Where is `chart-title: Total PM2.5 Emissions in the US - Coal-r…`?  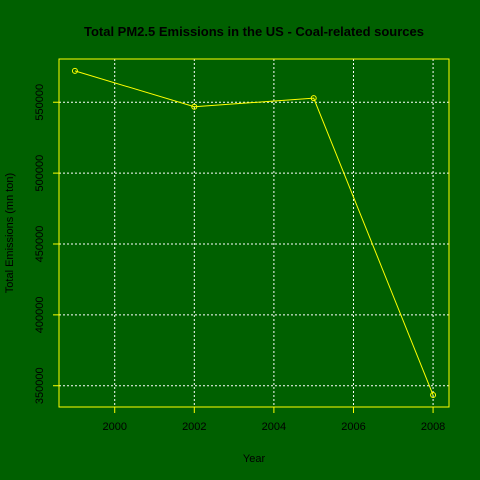 chart-title: Total PM2.5 Emissions in the US - Coal-r… is located at coordinates (254, 31).